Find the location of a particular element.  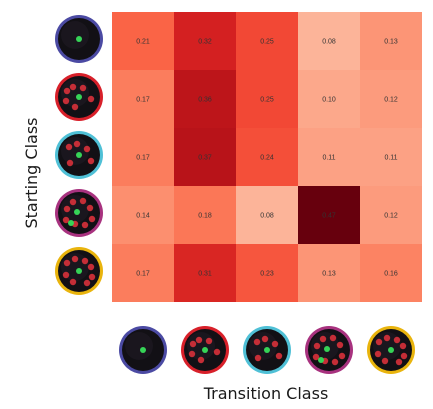

cell-value-label: 0.21 is located at coordinates (143, 42).